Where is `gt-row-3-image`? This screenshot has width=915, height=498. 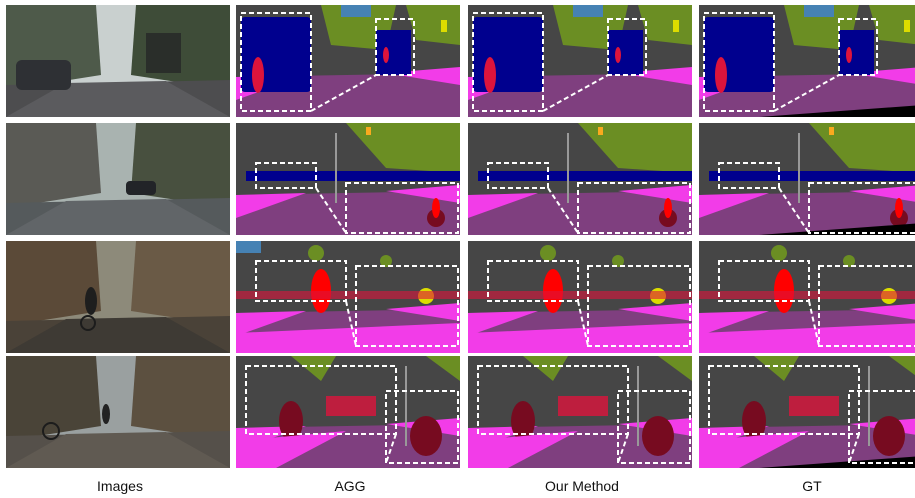 gt-row-3-image is located at coordinates (807, 297).